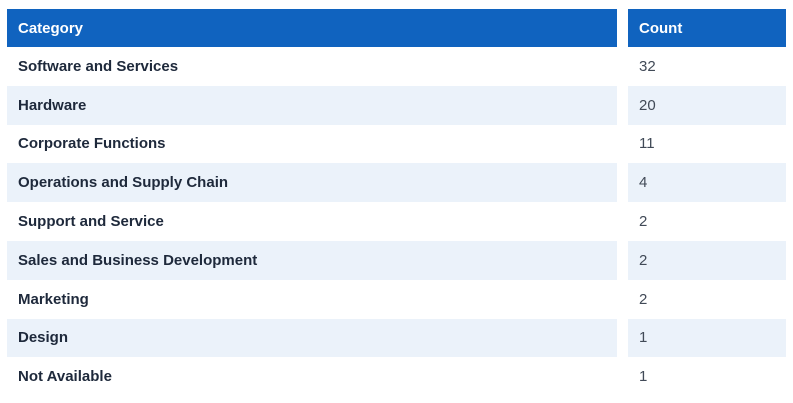  What do you see at coordinates (312, 144) in the screenshot?
I see `category-cell: Corporate Functions` at bounding box center [312, 144].